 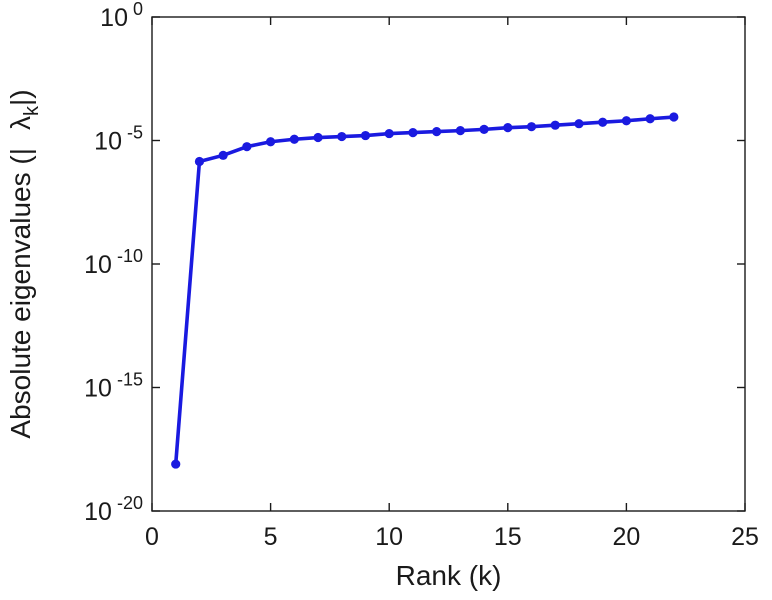 What do you see at coordinates (113, 262) in the screenshot?
I see `y-tick-label: 10 -10` at bounding box center [113, 262].